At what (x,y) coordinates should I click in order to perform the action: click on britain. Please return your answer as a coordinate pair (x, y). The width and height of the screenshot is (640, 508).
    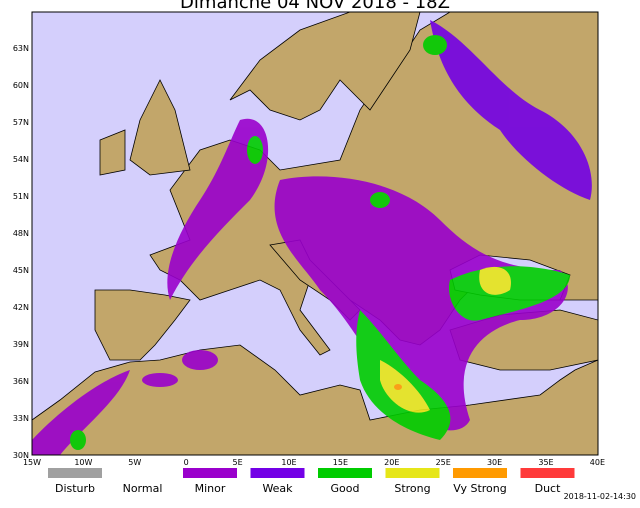
    Looking at the image, I should click on (160, 127).